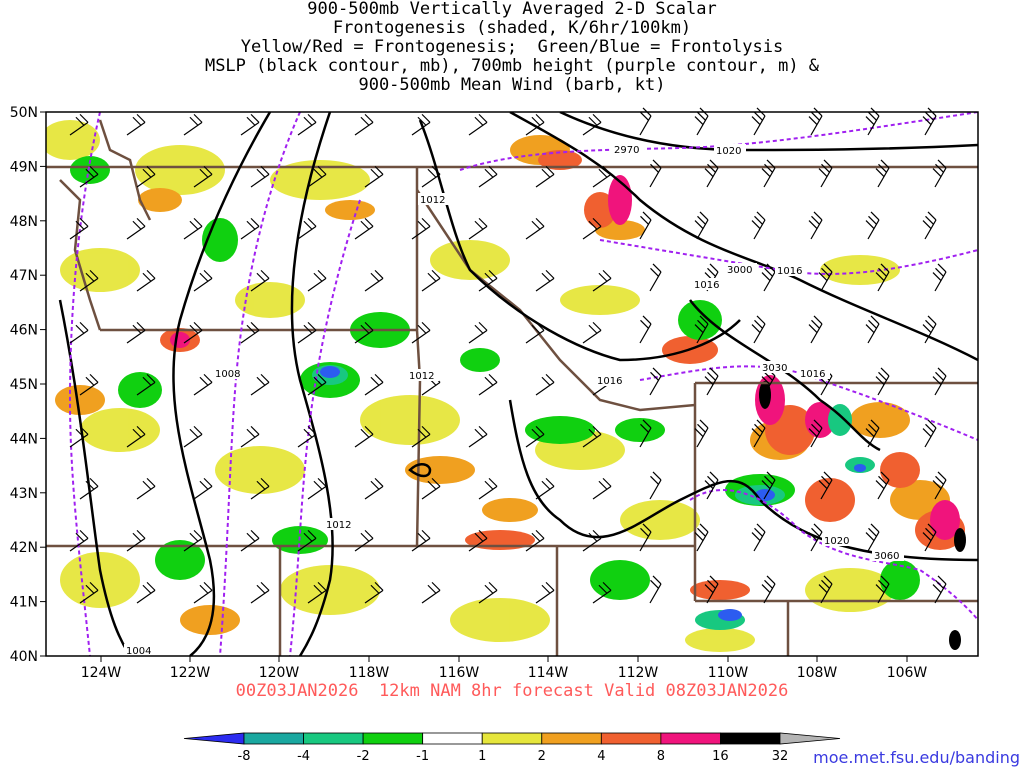 The image size is (1024, 768). I want to click on lon-label: 114W, so click(548, 673).